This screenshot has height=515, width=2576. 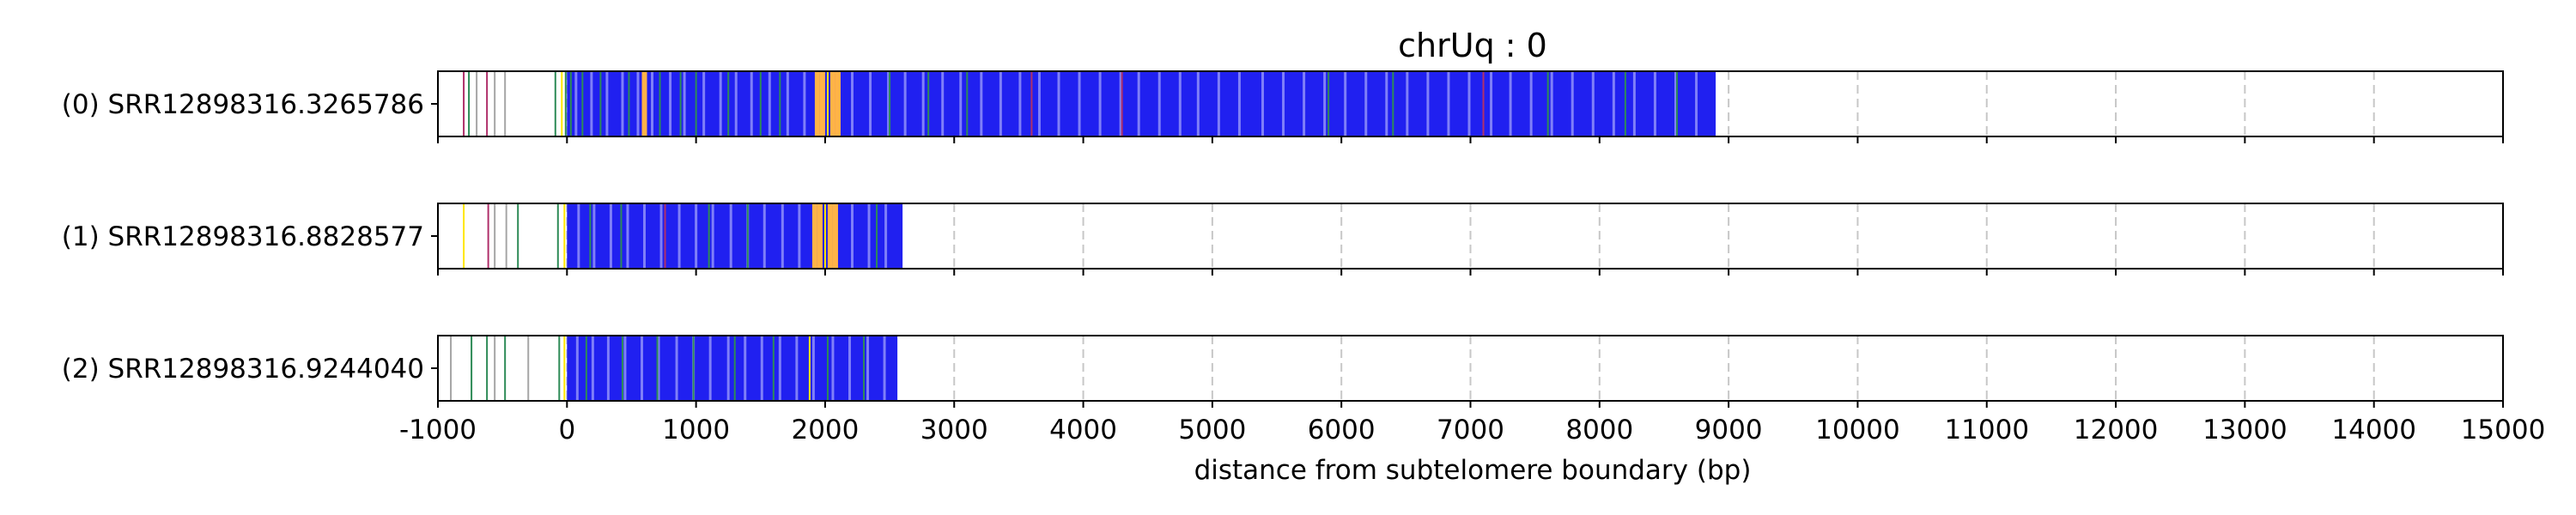 I want to click on read-label: (0) SRR12898316.3265786, so click(x=243, y=104).